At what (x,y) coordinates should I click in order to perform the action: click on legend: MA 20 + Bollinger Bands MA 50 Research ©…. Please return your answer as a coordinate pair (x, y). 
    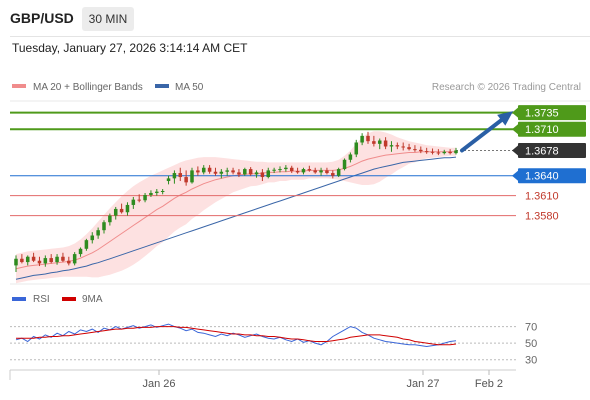
    Looking at the image, I should click on (296, 87).